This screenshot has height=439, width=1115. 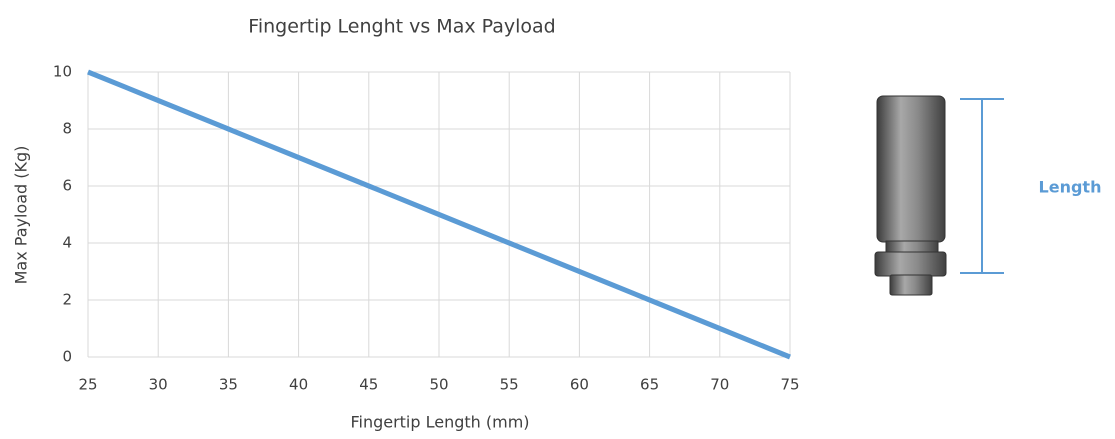 I want to click on y-tick-label: 6, so click(x=67, y=186).